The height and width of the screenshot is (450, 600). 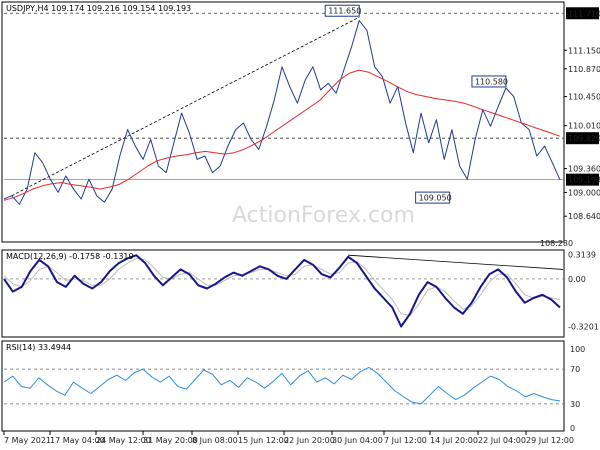 What do you see at coordinates (263, 440) in the screenshot?
I see `x-tick-label: 15 Jun 12:00` at bounding box center [263, 440].